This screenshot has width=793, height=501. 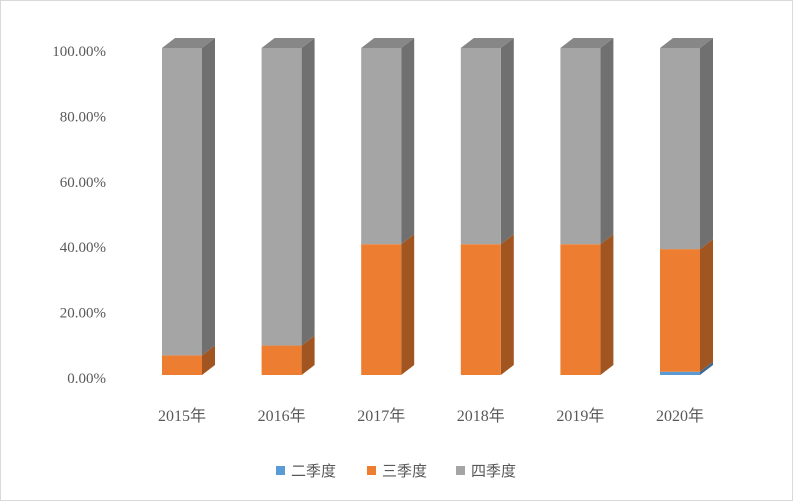 What do you see at coordinates (607, 304) in the screenshot?
I see `bar-2019-series1-side` at bounding box center [607, 304].